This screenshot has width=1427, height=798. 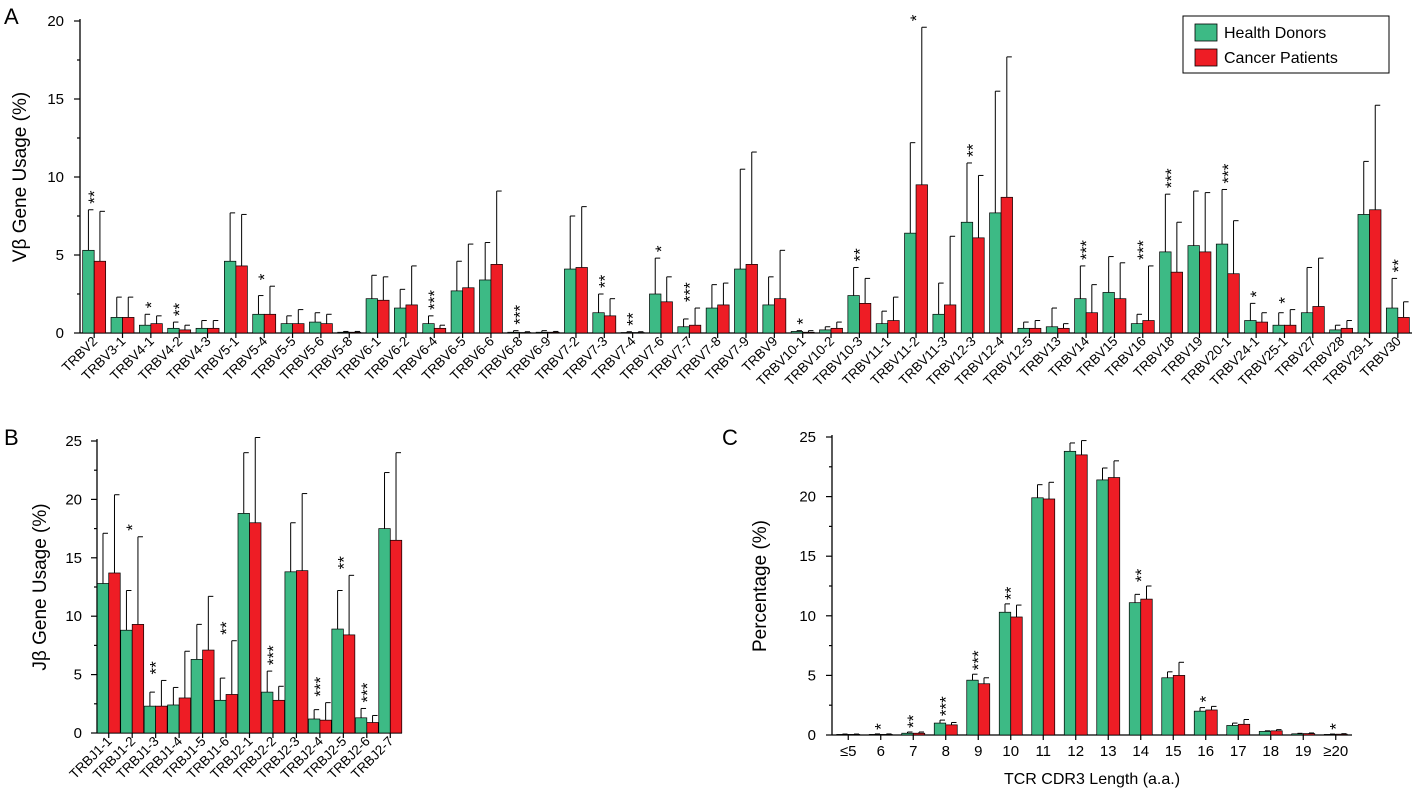 What do you see at coordinates (1080, 316) in the screenshot?
I see `bar-health-trbv14` at bounding box center [1080, 316].